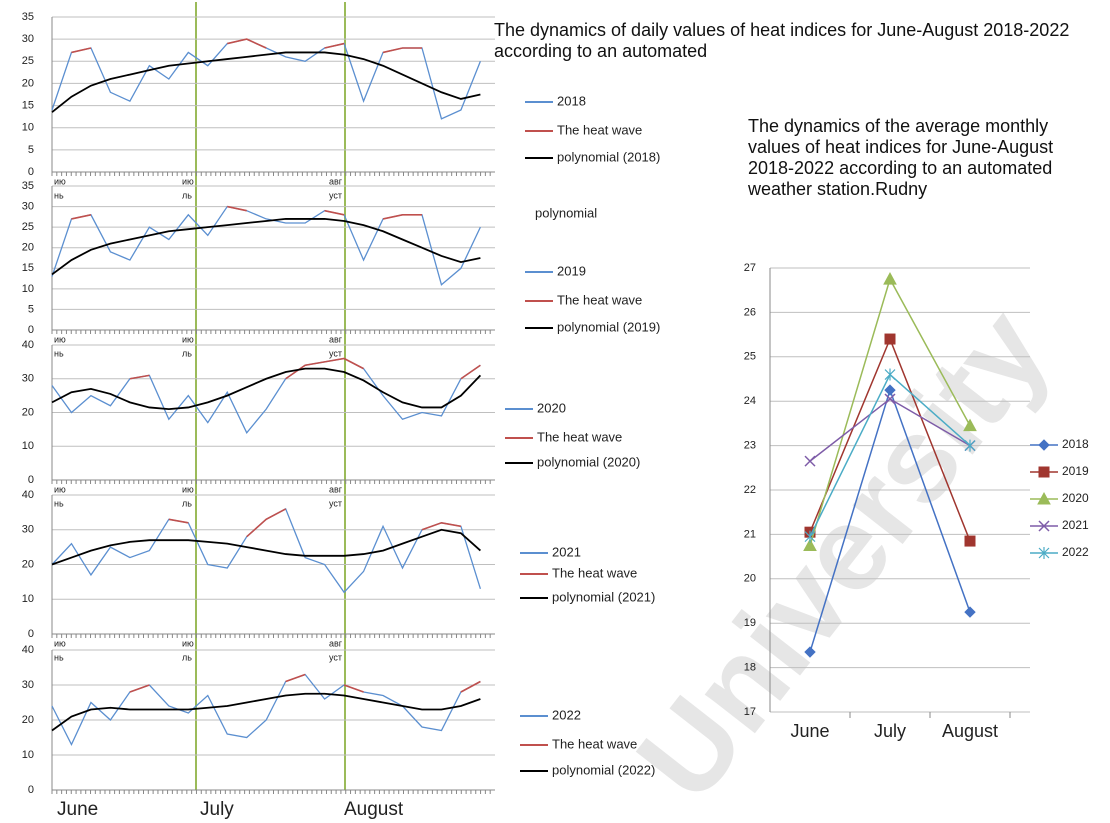 The width and height of the screenshot is (1110, 823). Describe the element at coordinates (750, 712) in the screenshot. I see `y-tick-label: 17` at that location.